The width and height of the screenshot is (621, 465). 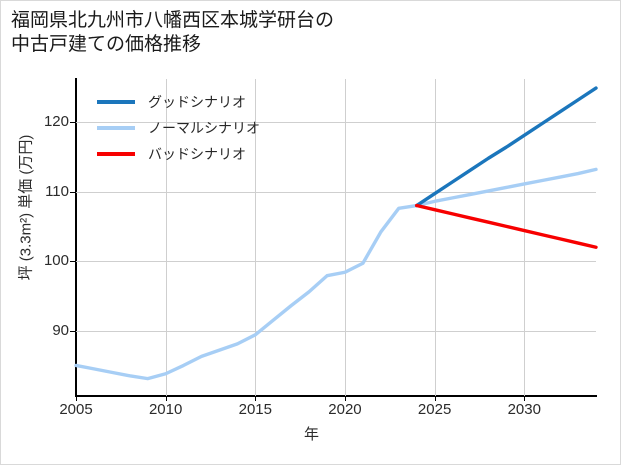 What do you see at coordinates (524, 409) in the screenshot?
I see `x-tick-label-2030: 2030` at bounding box center [524, 409].